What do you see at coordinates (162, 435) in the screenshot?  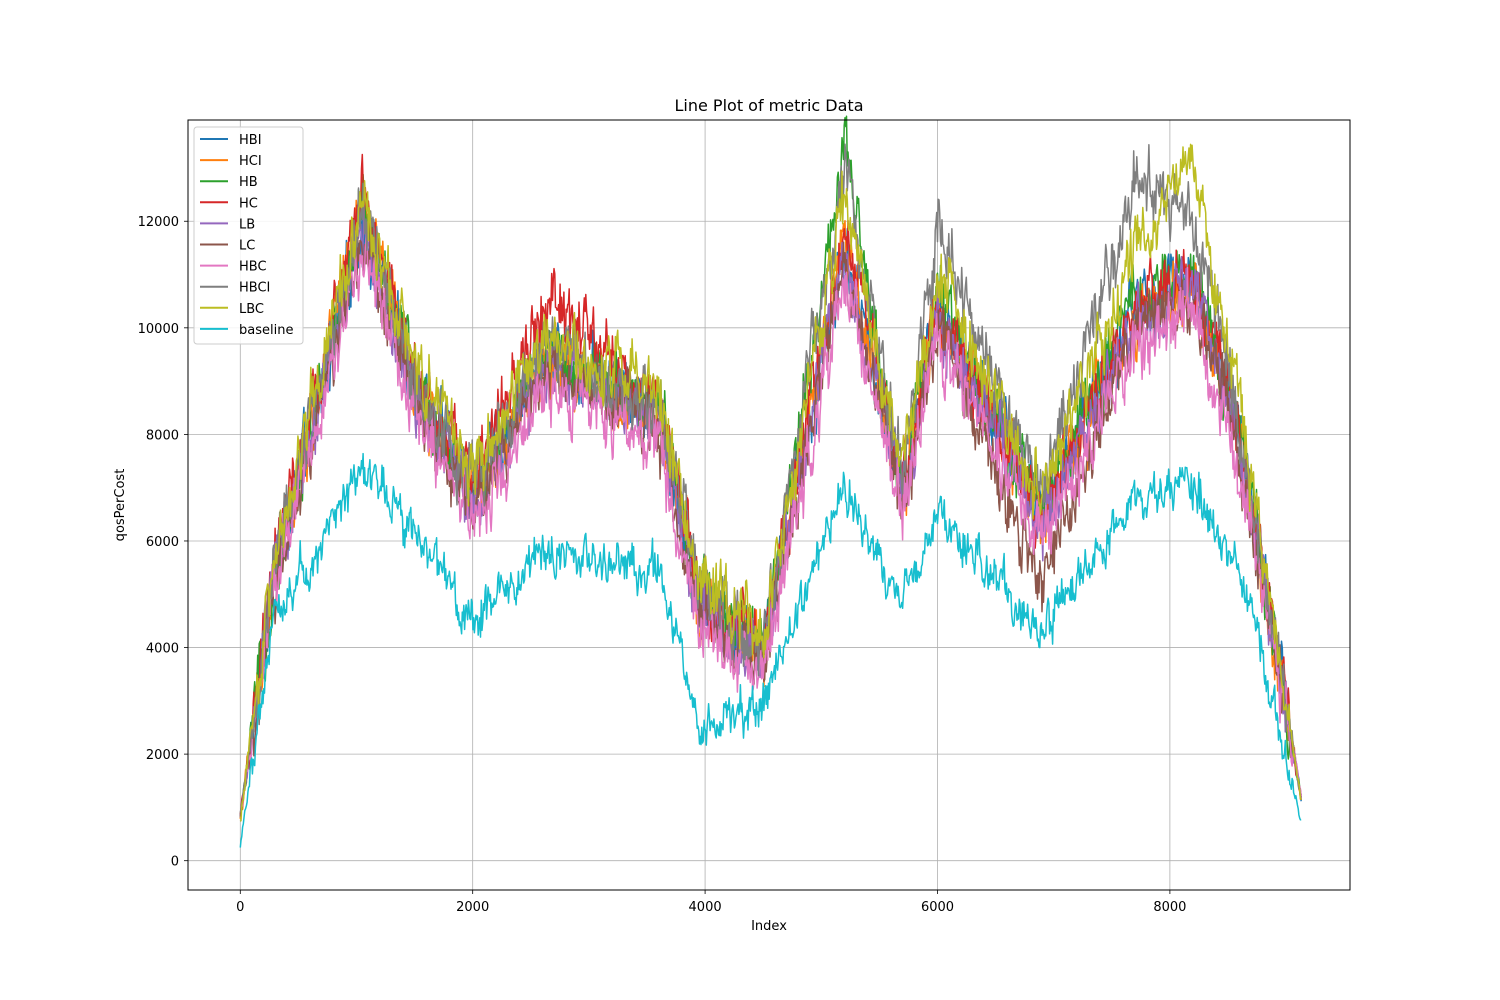 I see `y-tick-label: 8000` at bounding box center [162, 435].